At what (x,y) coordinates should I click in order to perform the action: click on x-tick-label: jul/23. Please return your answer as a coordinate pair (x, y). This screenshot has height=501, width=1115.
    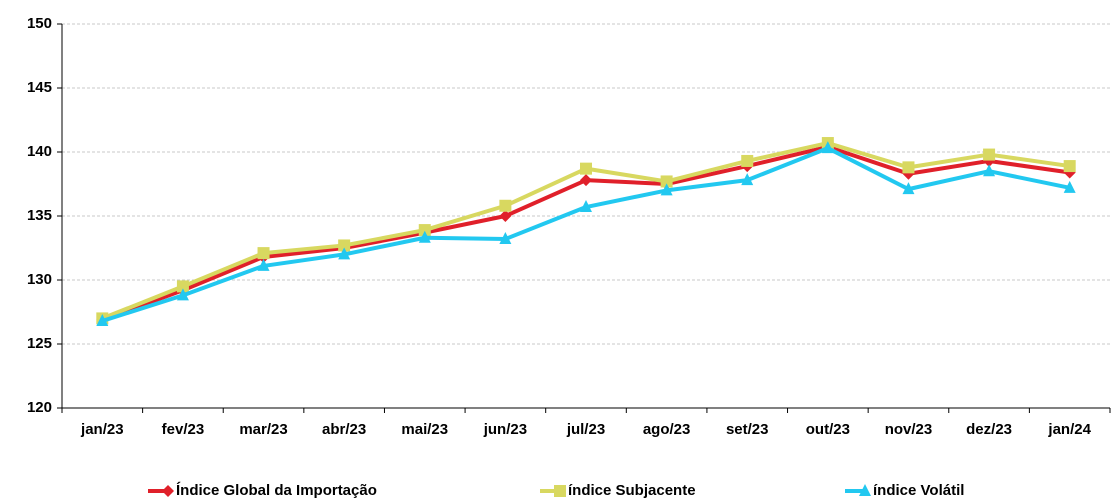
    Looking at the image, I should click on (585, 429).